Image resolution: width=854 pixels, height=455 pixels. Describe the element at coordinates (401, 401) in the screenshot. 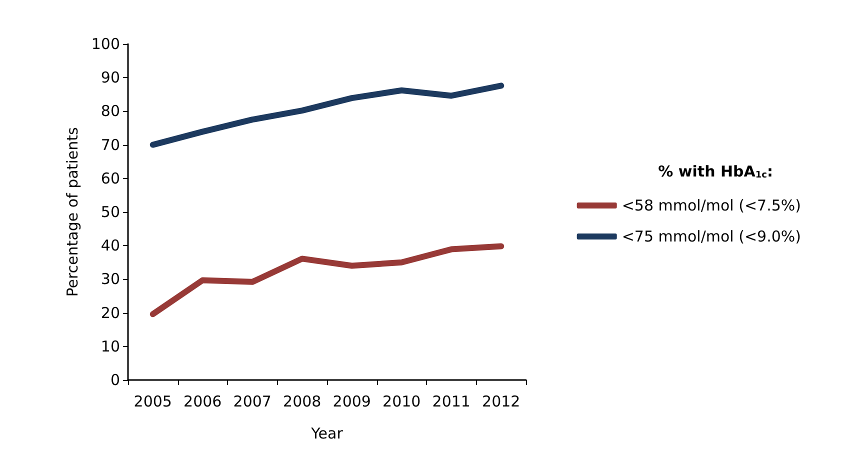

I see `x-tick-label: 2010` at that location.